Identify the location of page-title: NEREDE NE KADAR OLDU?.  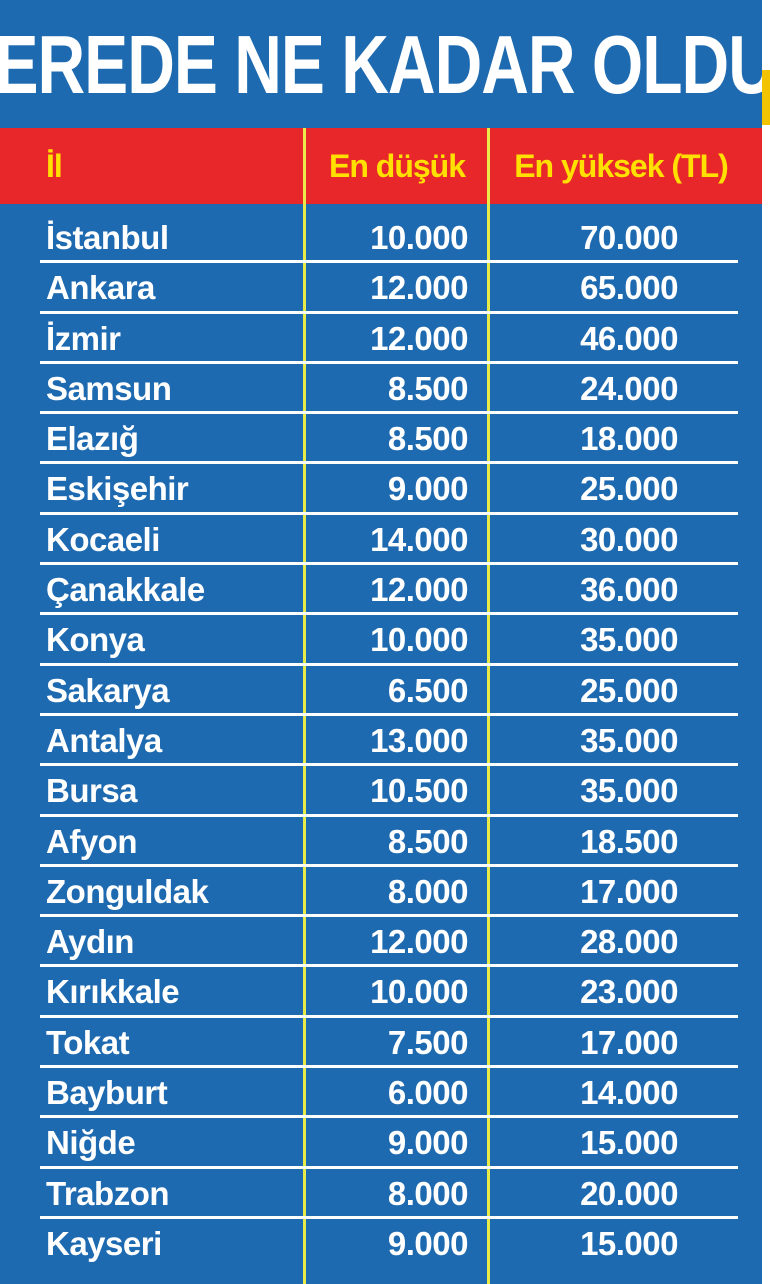
(381, 64).